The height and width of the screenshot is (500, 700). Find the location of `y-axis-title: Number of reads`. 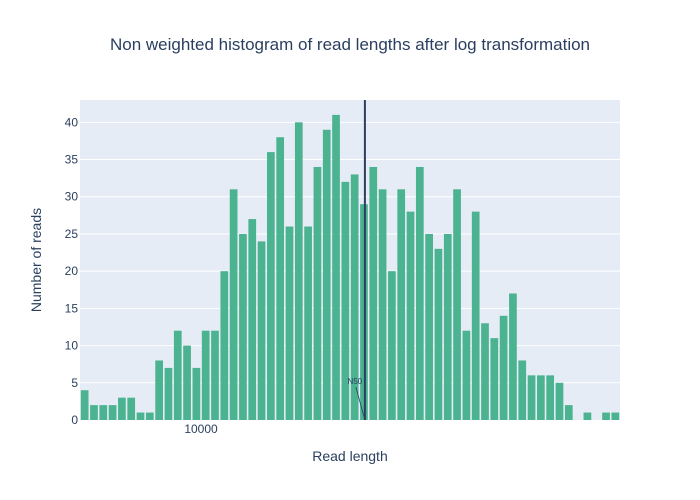

y-axis-title: Number of reads is located at coordinates (36, 260).